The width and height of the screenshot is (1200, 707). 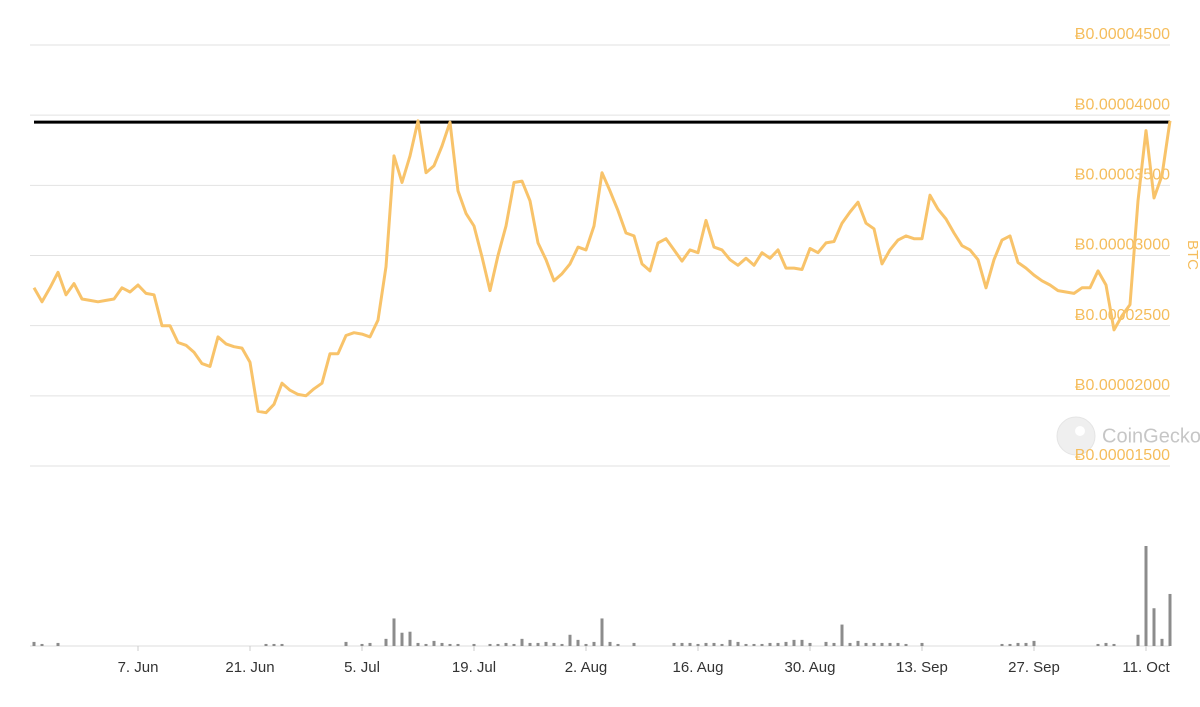 I want to click on y-tick-label: Ƀ0.00004000, so click(x=1122, y=104).